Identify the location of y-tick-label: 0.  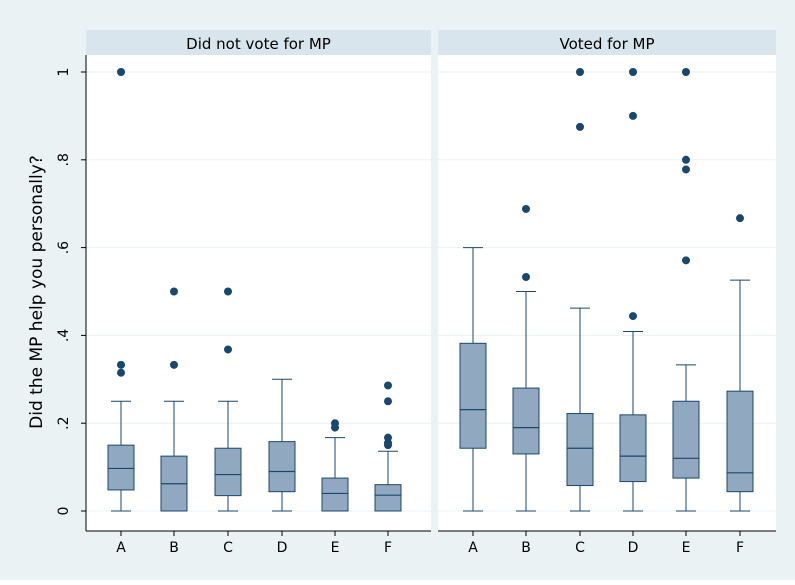
(64, 511).